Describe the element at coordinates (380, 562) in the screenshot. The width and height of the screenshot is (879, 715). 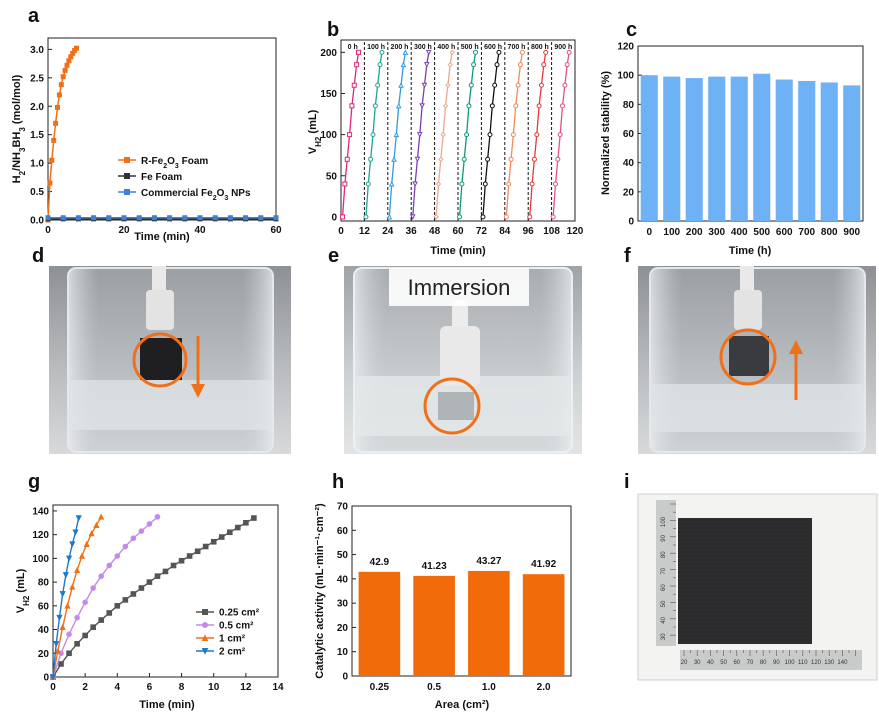
I see `chart-h-data-label: 42.9` at that location.